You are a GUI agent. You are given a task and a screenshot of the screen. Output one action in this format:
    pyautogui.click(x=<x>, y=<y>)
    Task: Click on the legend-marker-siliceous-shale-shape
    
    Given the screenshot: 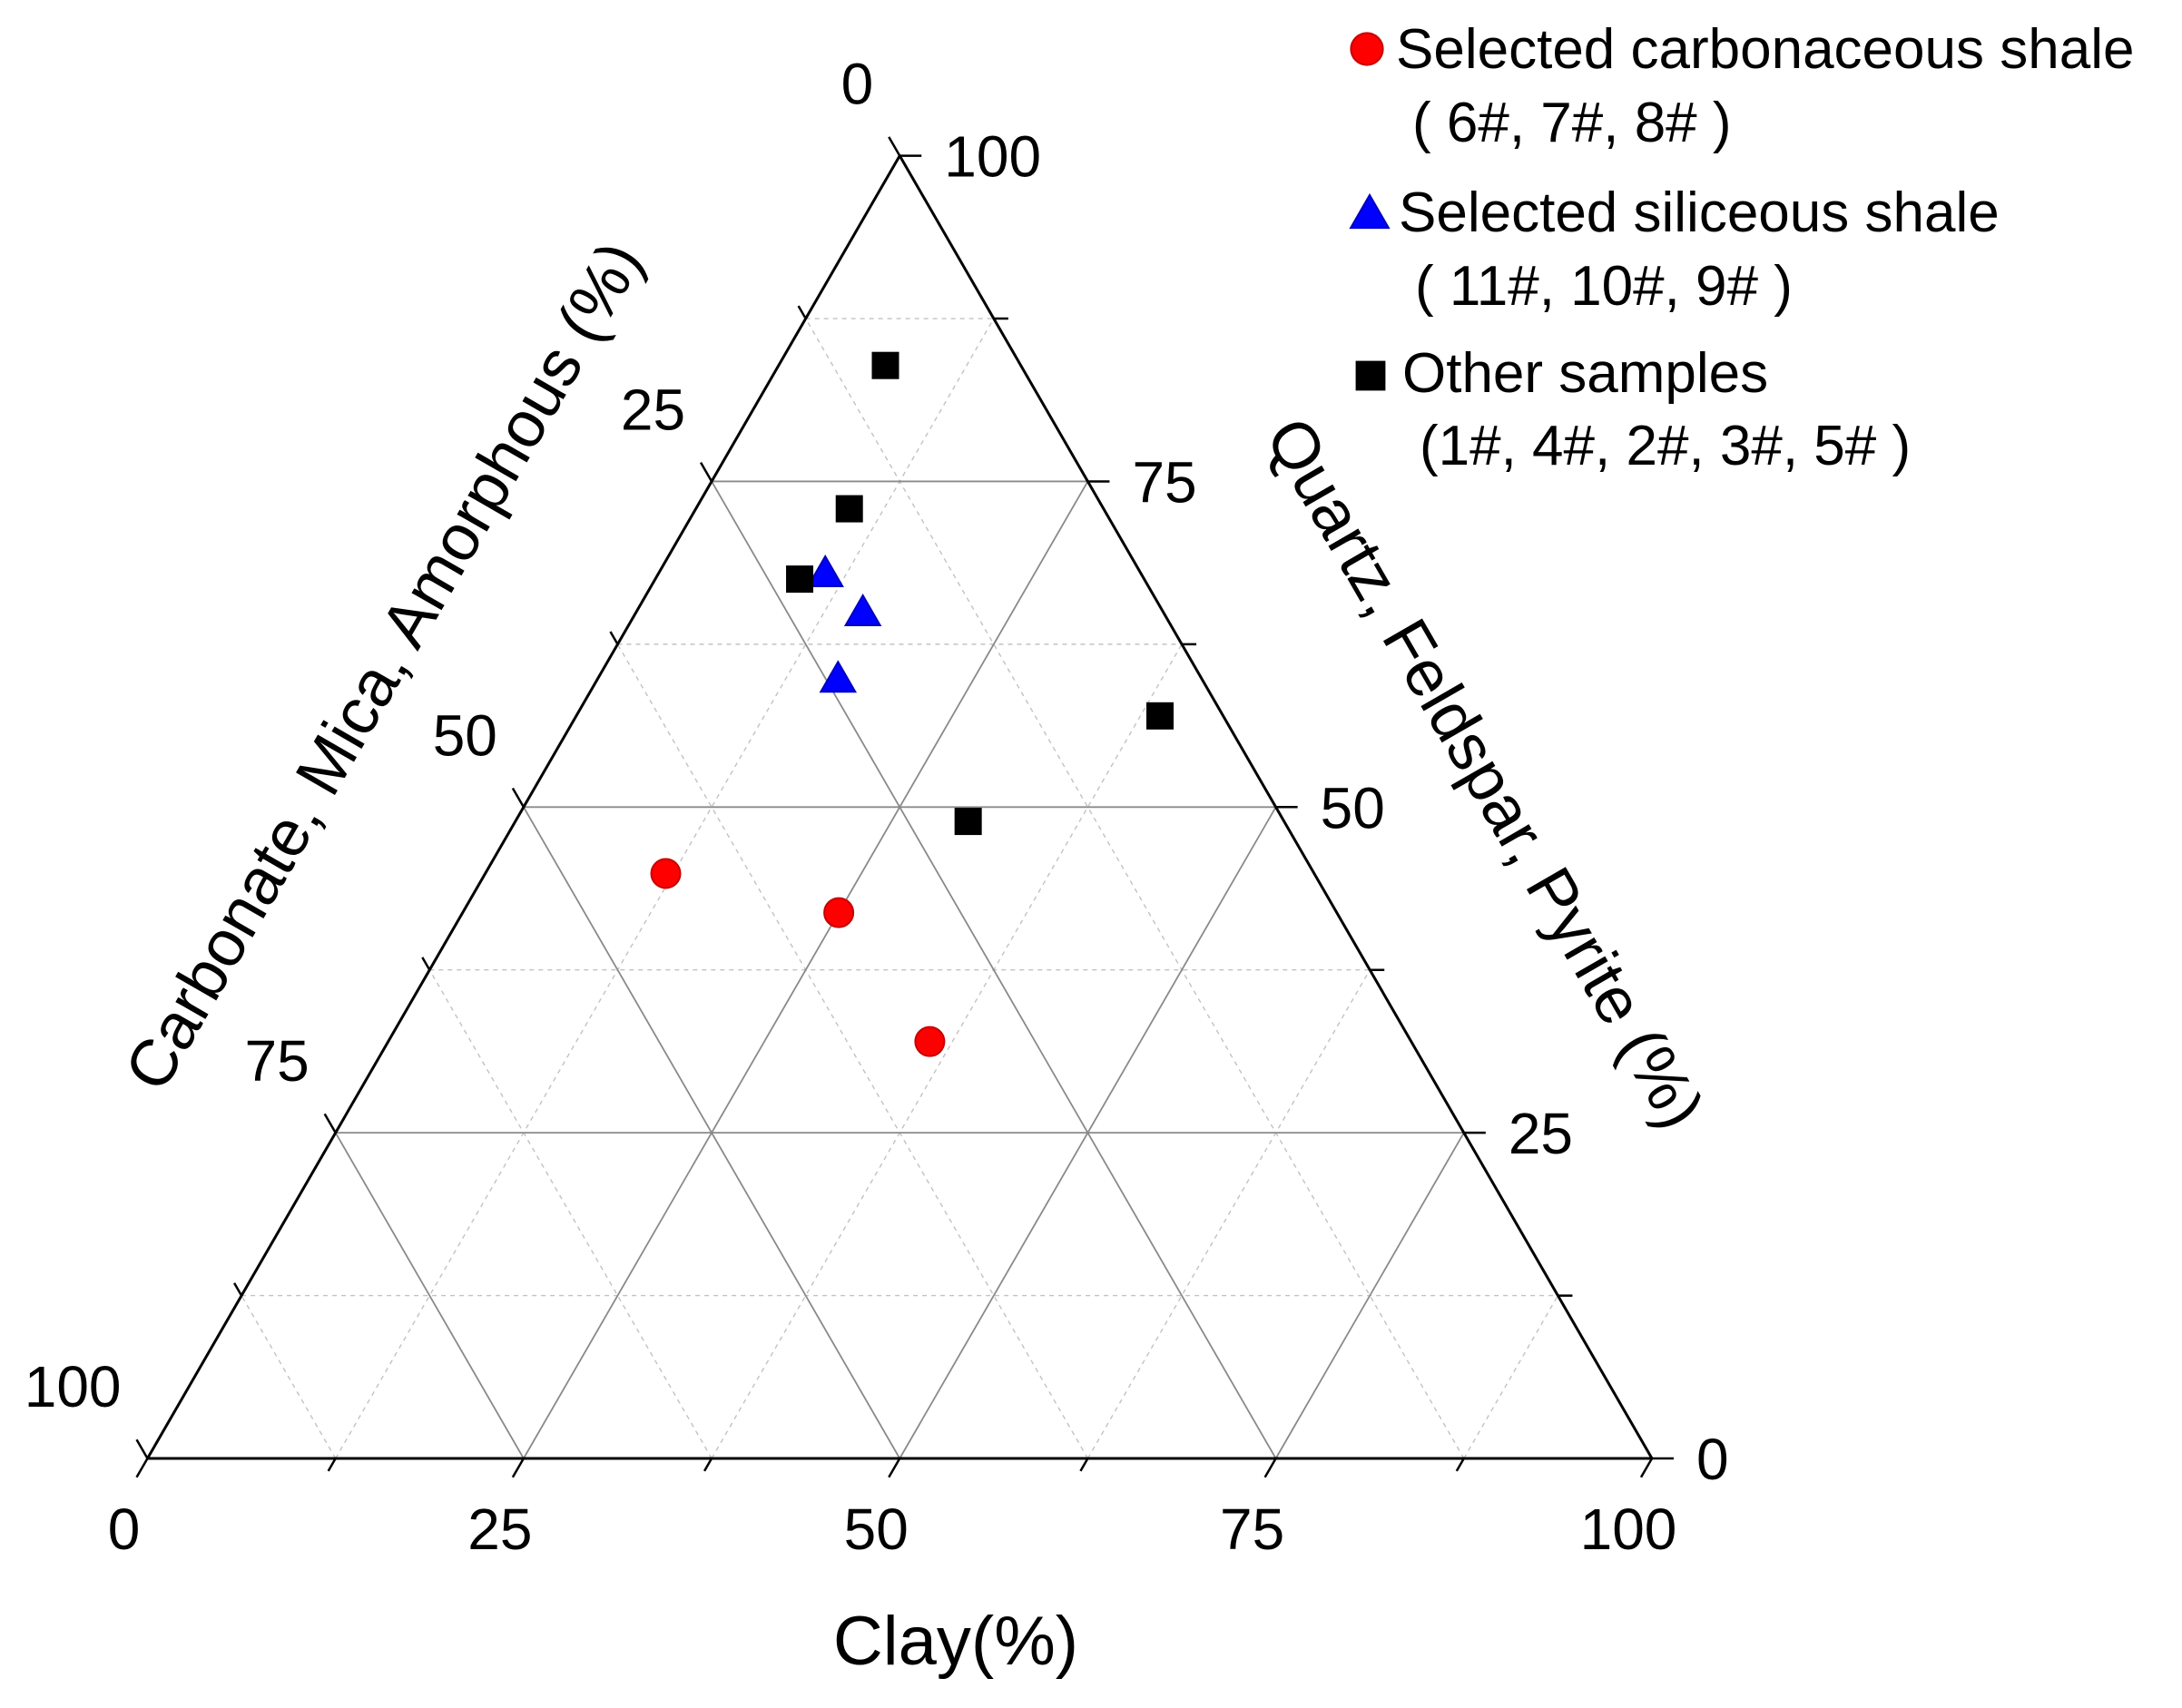 What is the action you would take?
    pyautogui.click(x=1370, y=211)
    